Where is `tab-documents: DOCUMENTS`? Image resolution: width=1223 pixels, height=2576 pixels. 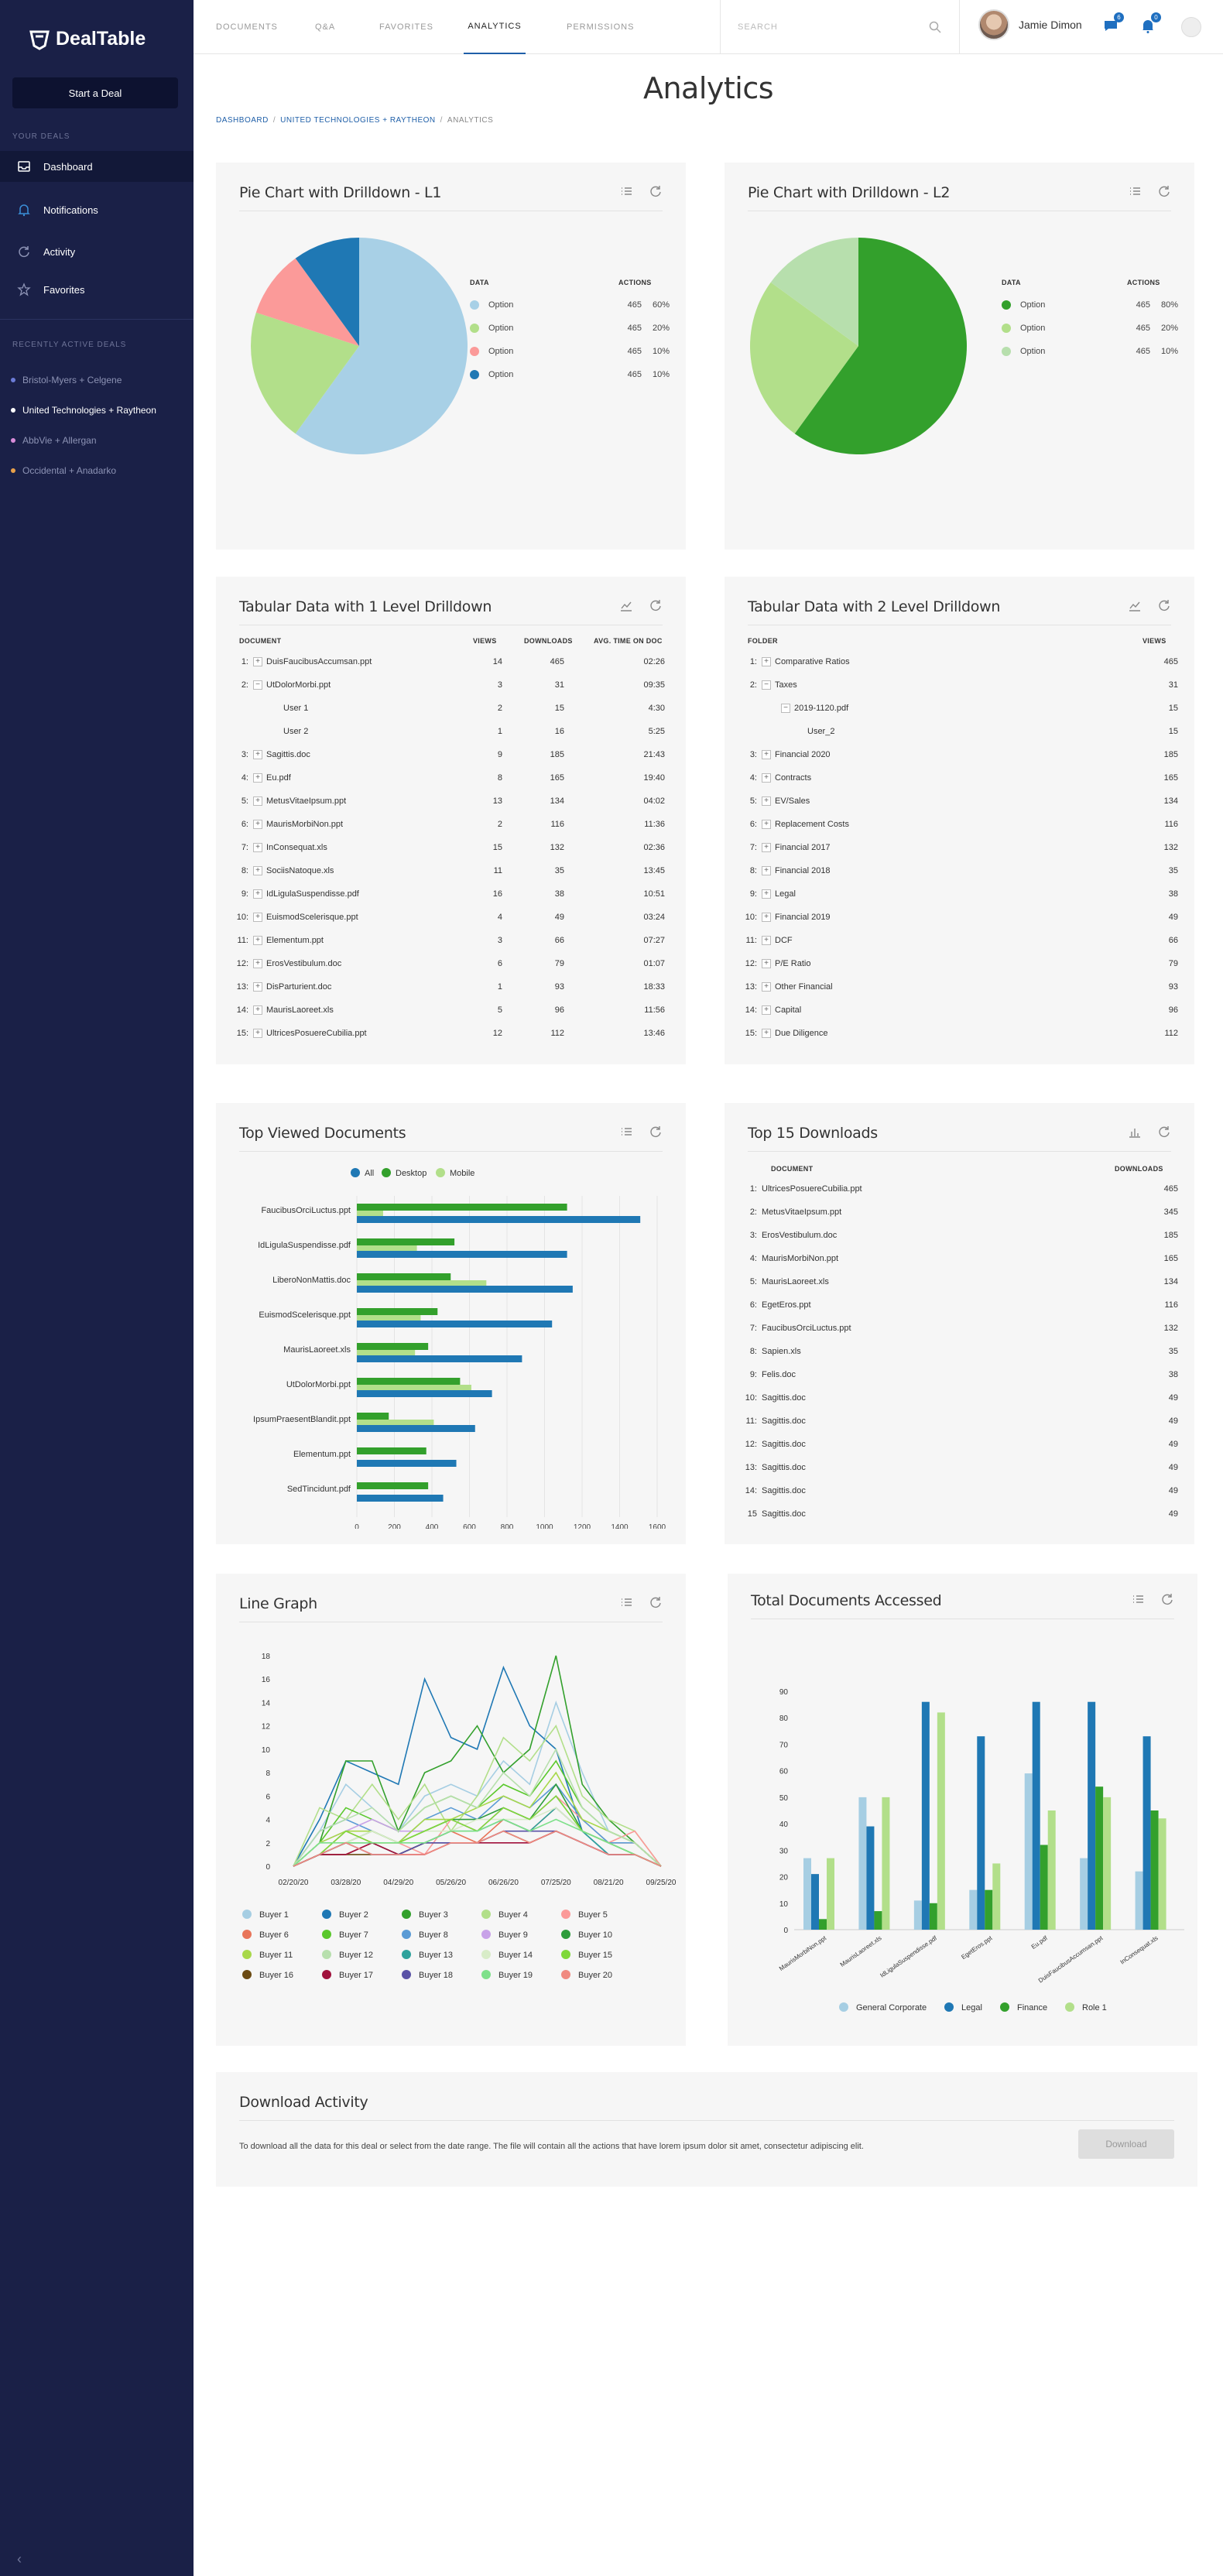
tab-documents: DOCUMENTS is located at coordinates (247, 27).